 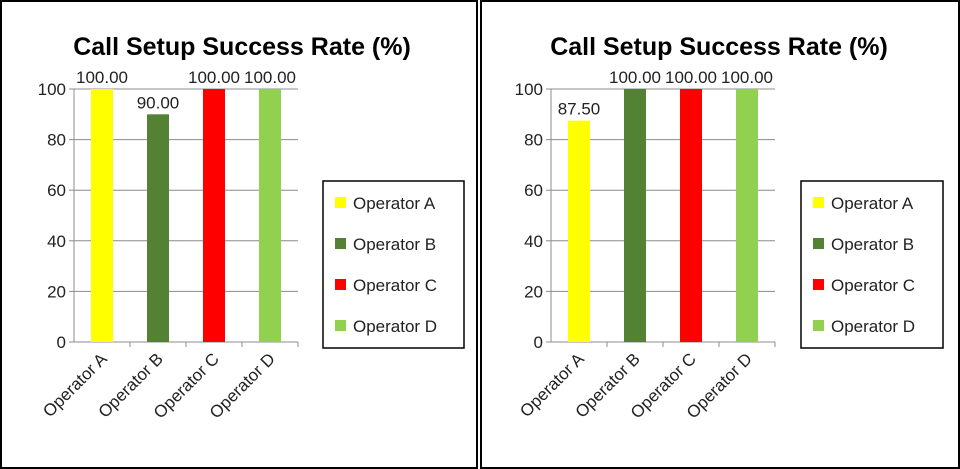 What do you see at coordinates (158, 102) in the screenshot?
I see `data-label: 90.00` at bounding box center [158, 102].